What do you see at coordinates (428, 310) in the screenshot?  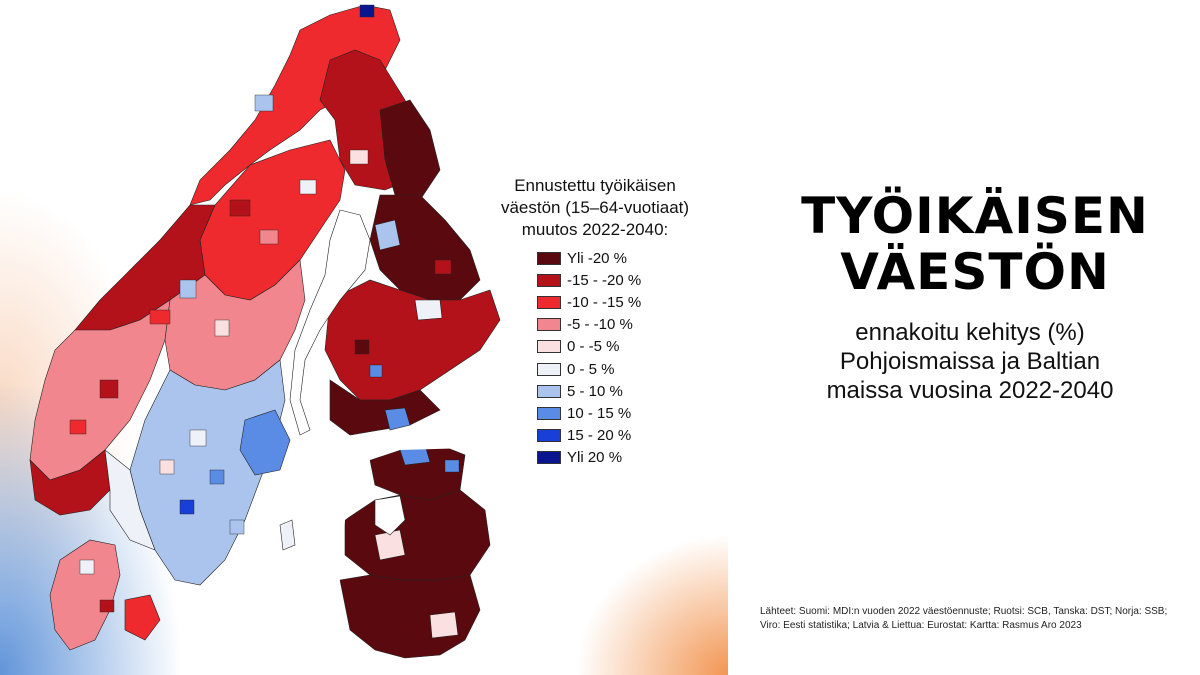 I see `region-tampere` at bounding box center [428, 310].